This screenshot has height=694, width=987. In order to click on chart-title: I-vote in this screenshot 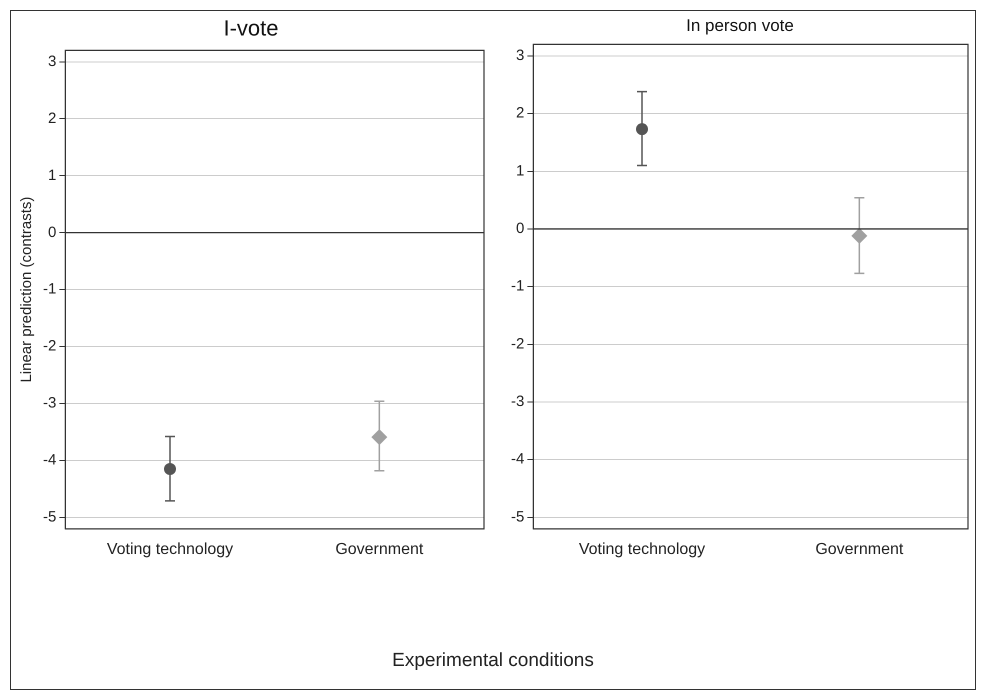, I will do `click(251, 27)`.